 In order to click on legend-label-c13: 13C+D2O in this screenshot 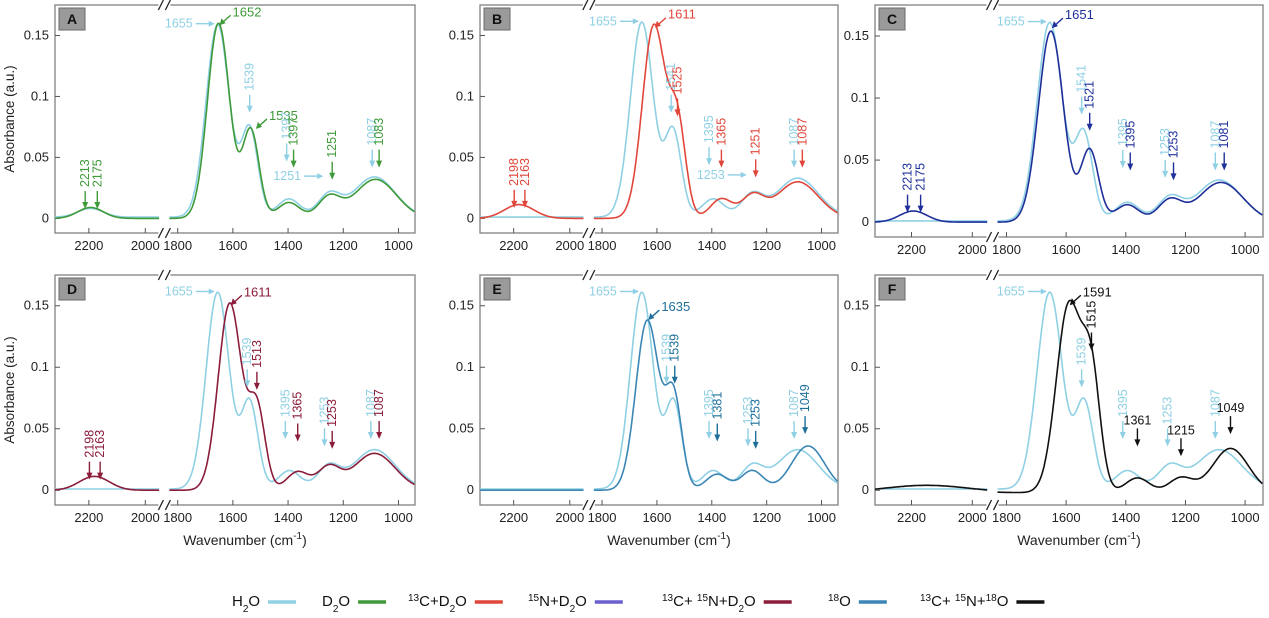, I will do `click(437, 604)`.